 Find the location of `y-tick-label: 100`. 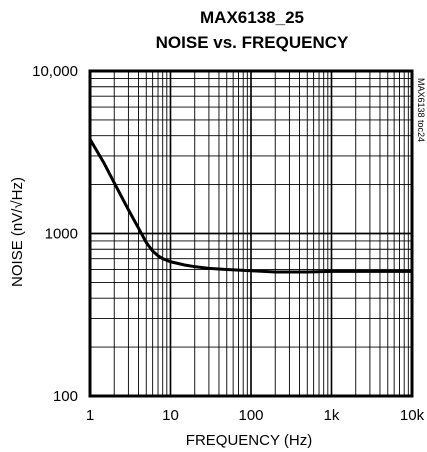

y-tick-label: 100 is located at coordinates (65, 396).